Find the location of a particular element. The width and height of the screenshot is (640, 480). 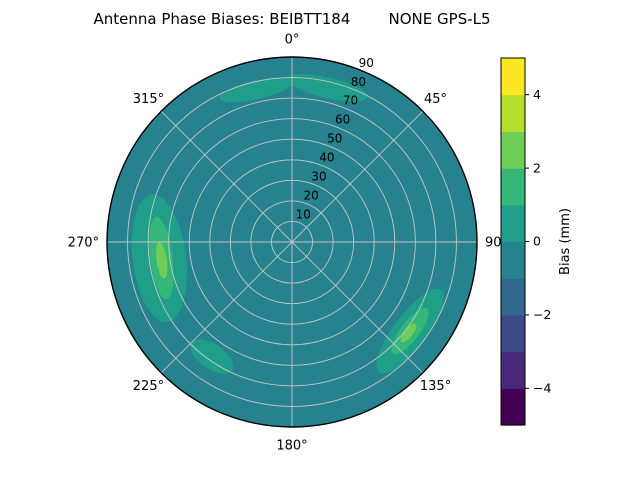

radial-tick-label: 30 is located at coordinates (318, 177).